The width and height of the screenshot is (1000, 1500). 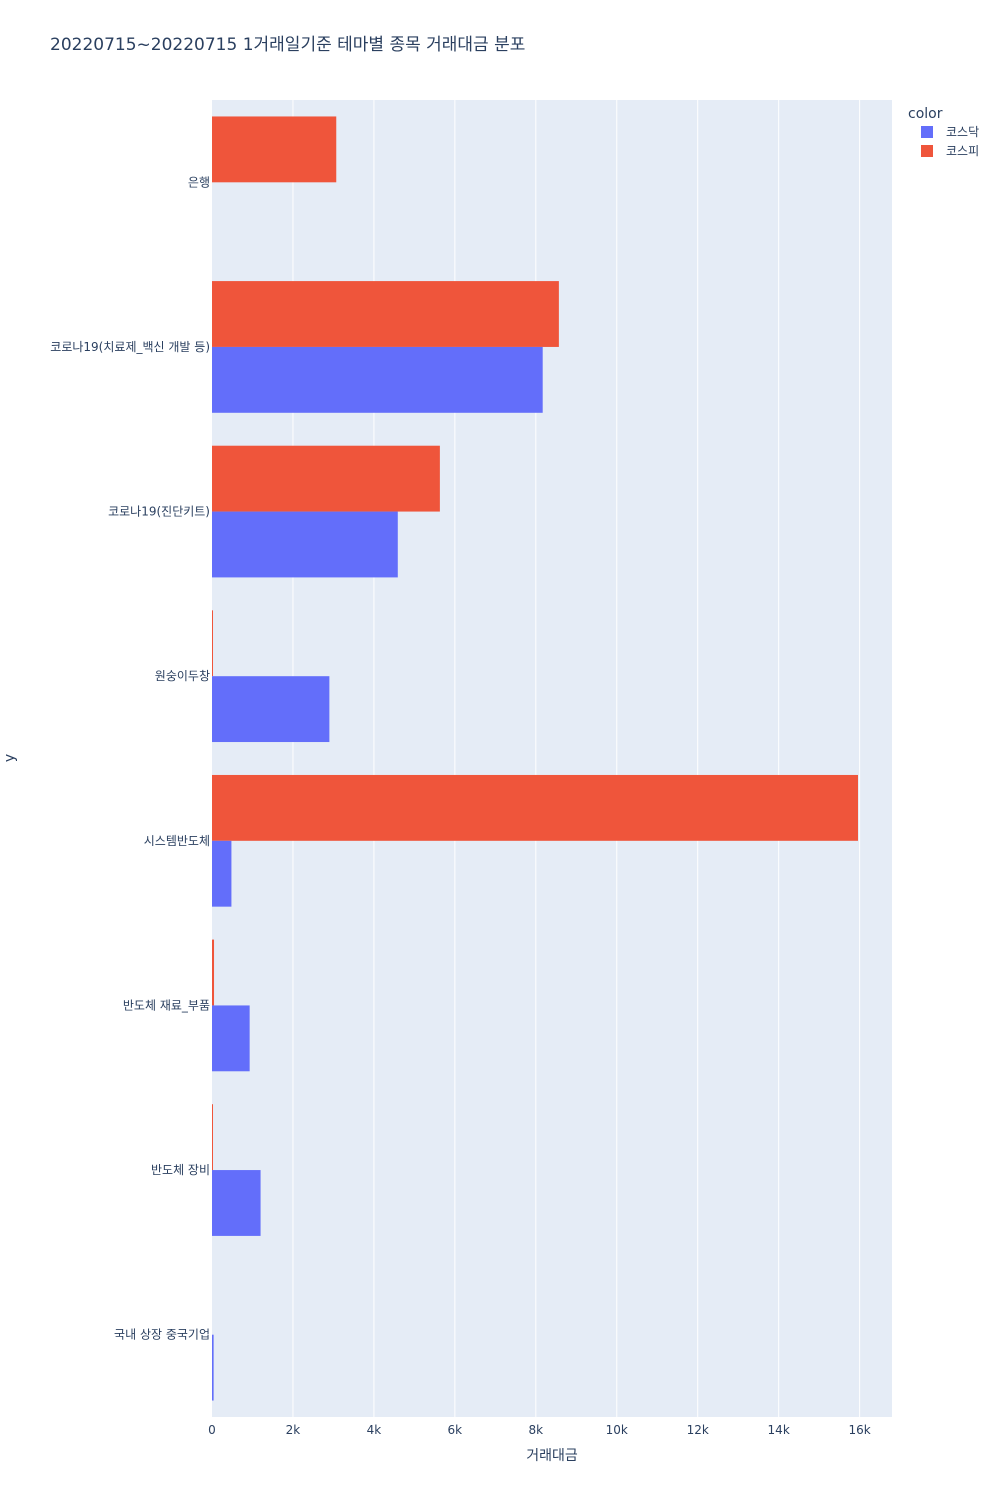 What do you see at coordinates (130, 347) in the screenshot?
I see `y-tick-label: 코로나19(치료제_백신 개발 등)` at bounding box center [130, 347].